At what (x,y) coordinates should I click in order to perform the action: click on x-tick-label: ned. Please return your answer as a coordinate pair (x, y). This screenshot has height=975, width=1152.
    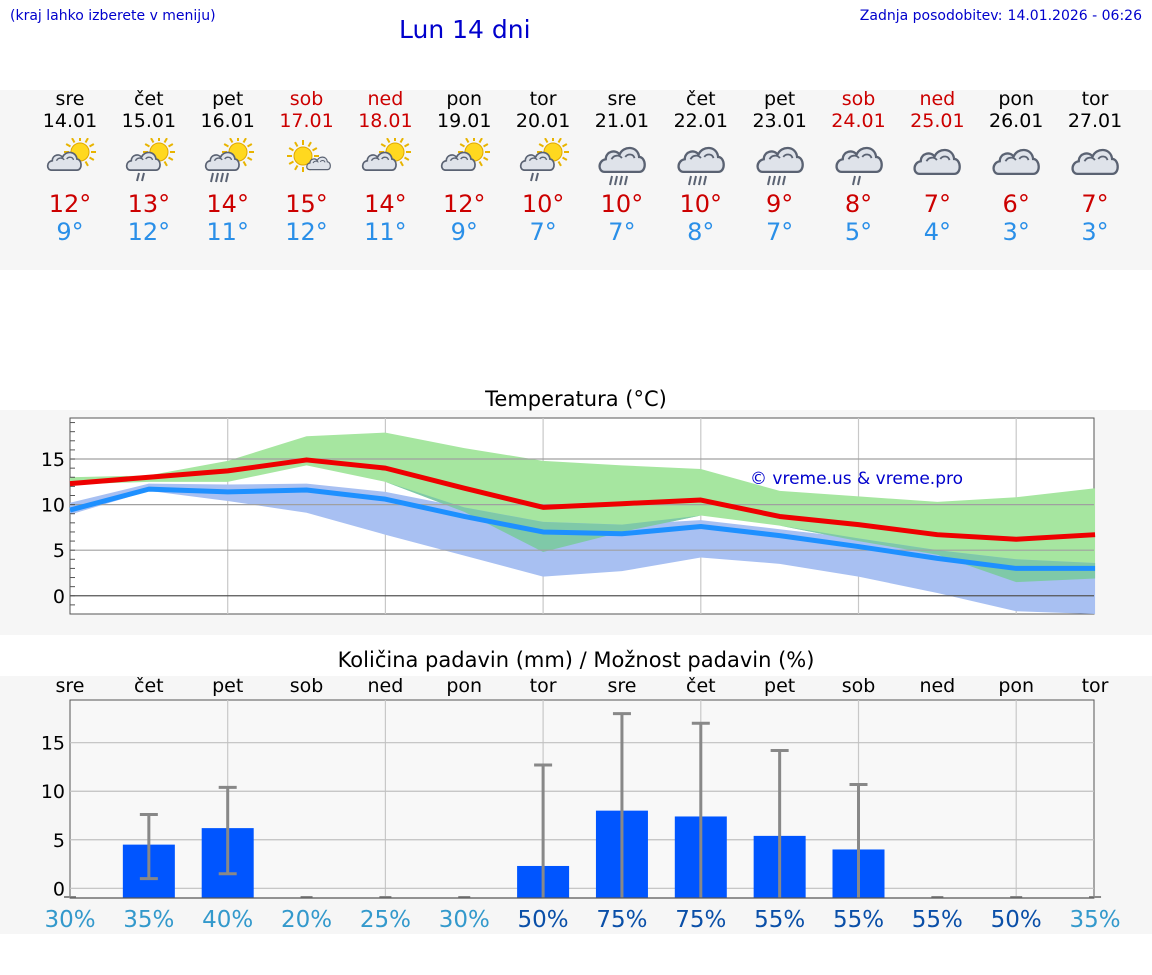
    Looking at the image, I should click on (937, 686).